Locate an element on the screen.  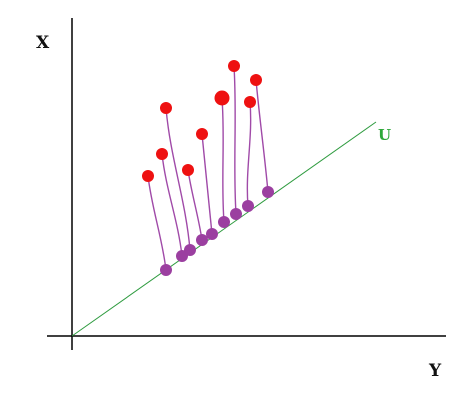
horizontal-axis-label: Y is located at coordinates (435, 371).